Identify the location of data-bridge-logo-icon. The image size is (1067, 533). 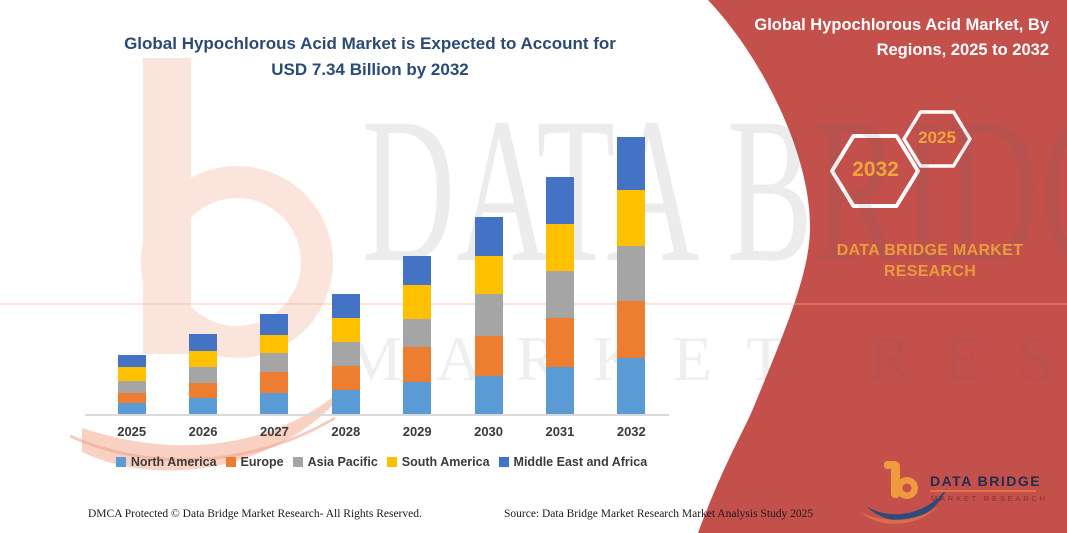
(903, 492).